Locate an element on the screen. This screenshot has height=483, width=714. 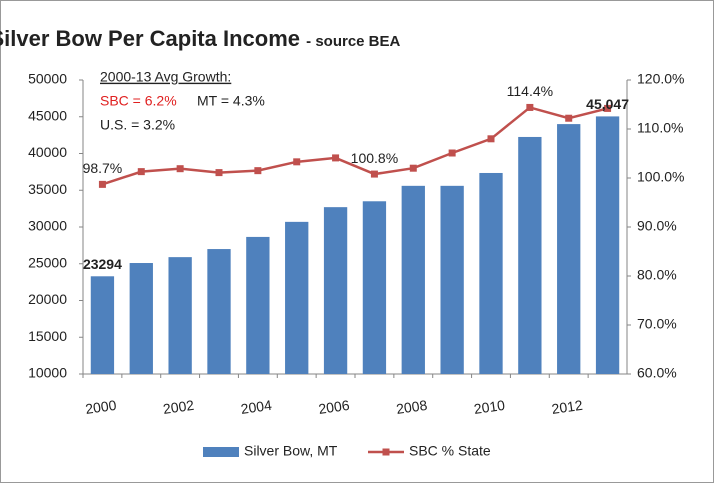
data-label: 45,047 is located at coordinates (607, 104).